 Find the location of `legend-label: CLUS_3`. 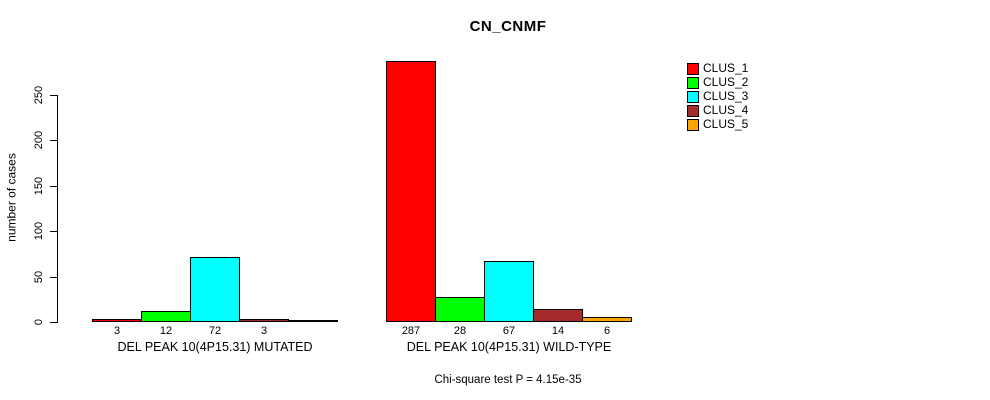

legend-label: CLUS_3 is located at coordinates (726, 96).